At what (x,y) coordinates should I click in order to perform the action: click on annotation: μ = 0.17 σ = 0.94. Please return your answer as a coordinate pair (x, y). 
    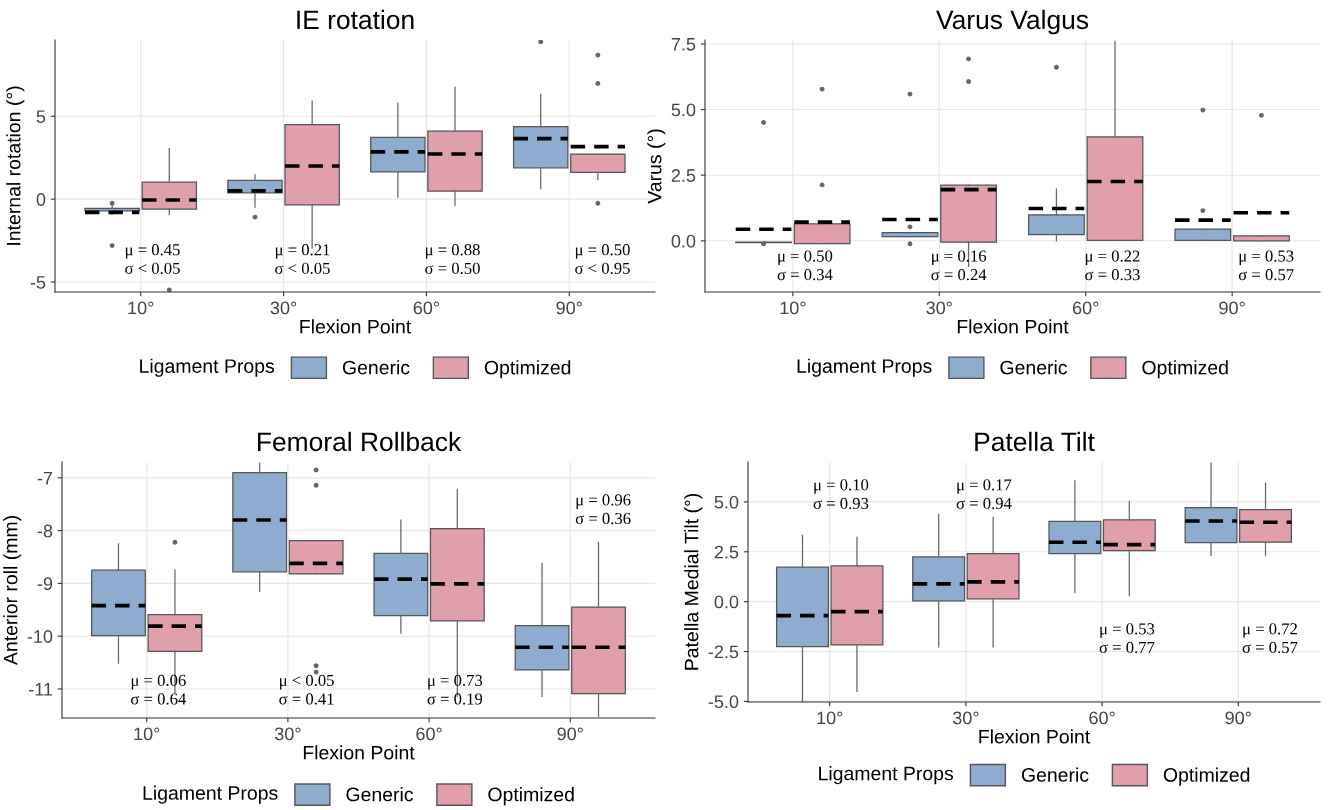
    Looking at the image, I should click on (984, 494).